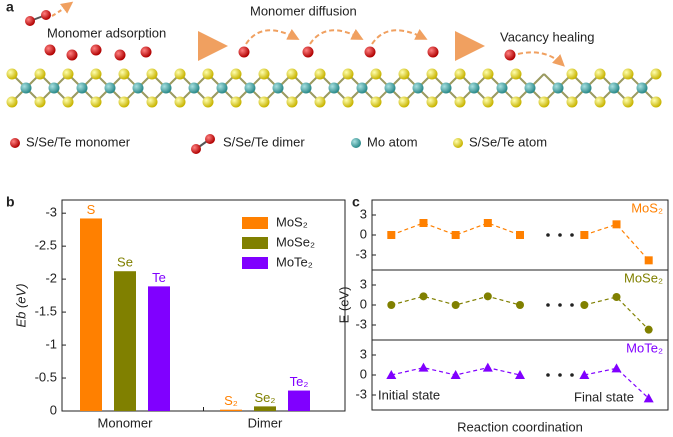  Describe the element at coordinates (126, 422) in the screenshot. I see `x-tick-label: Monomer` at that location.